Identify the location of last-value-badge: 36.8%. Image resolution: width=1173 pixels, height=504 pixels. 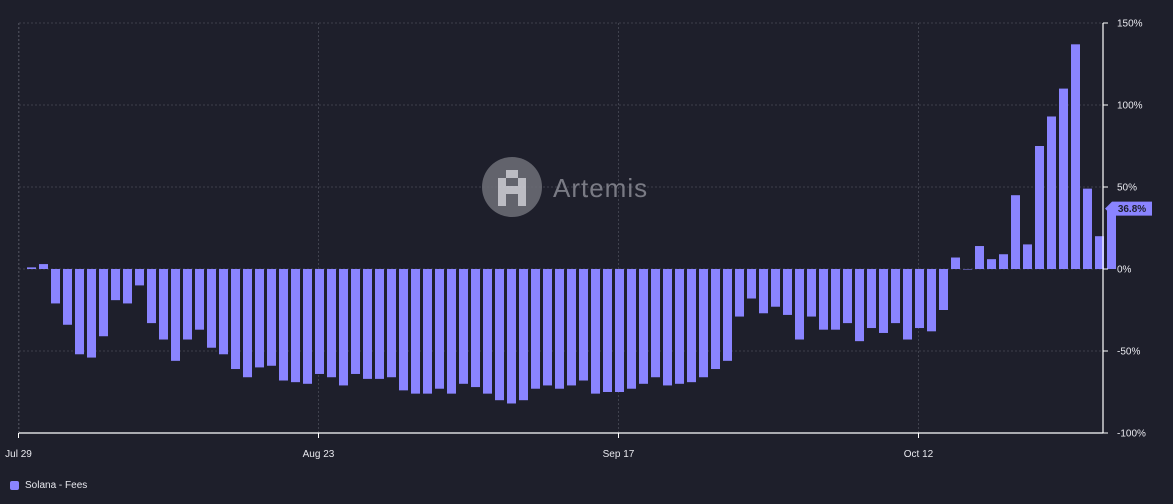
(1128, 208).